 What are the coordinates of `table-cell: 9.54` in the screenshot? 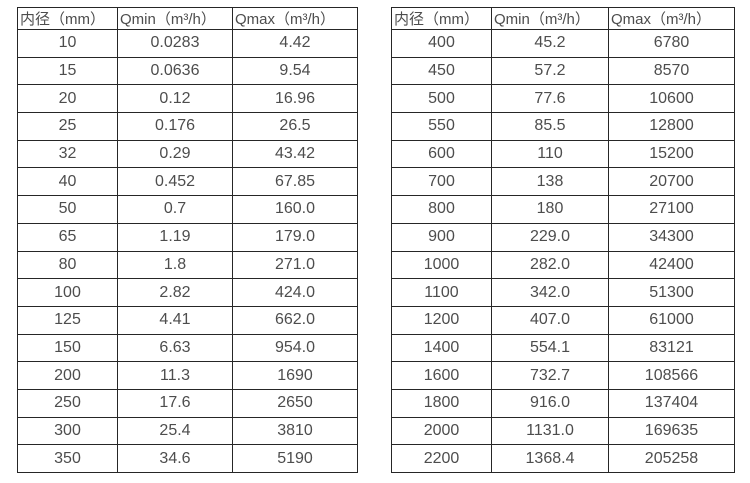 It's located at (295, 71).